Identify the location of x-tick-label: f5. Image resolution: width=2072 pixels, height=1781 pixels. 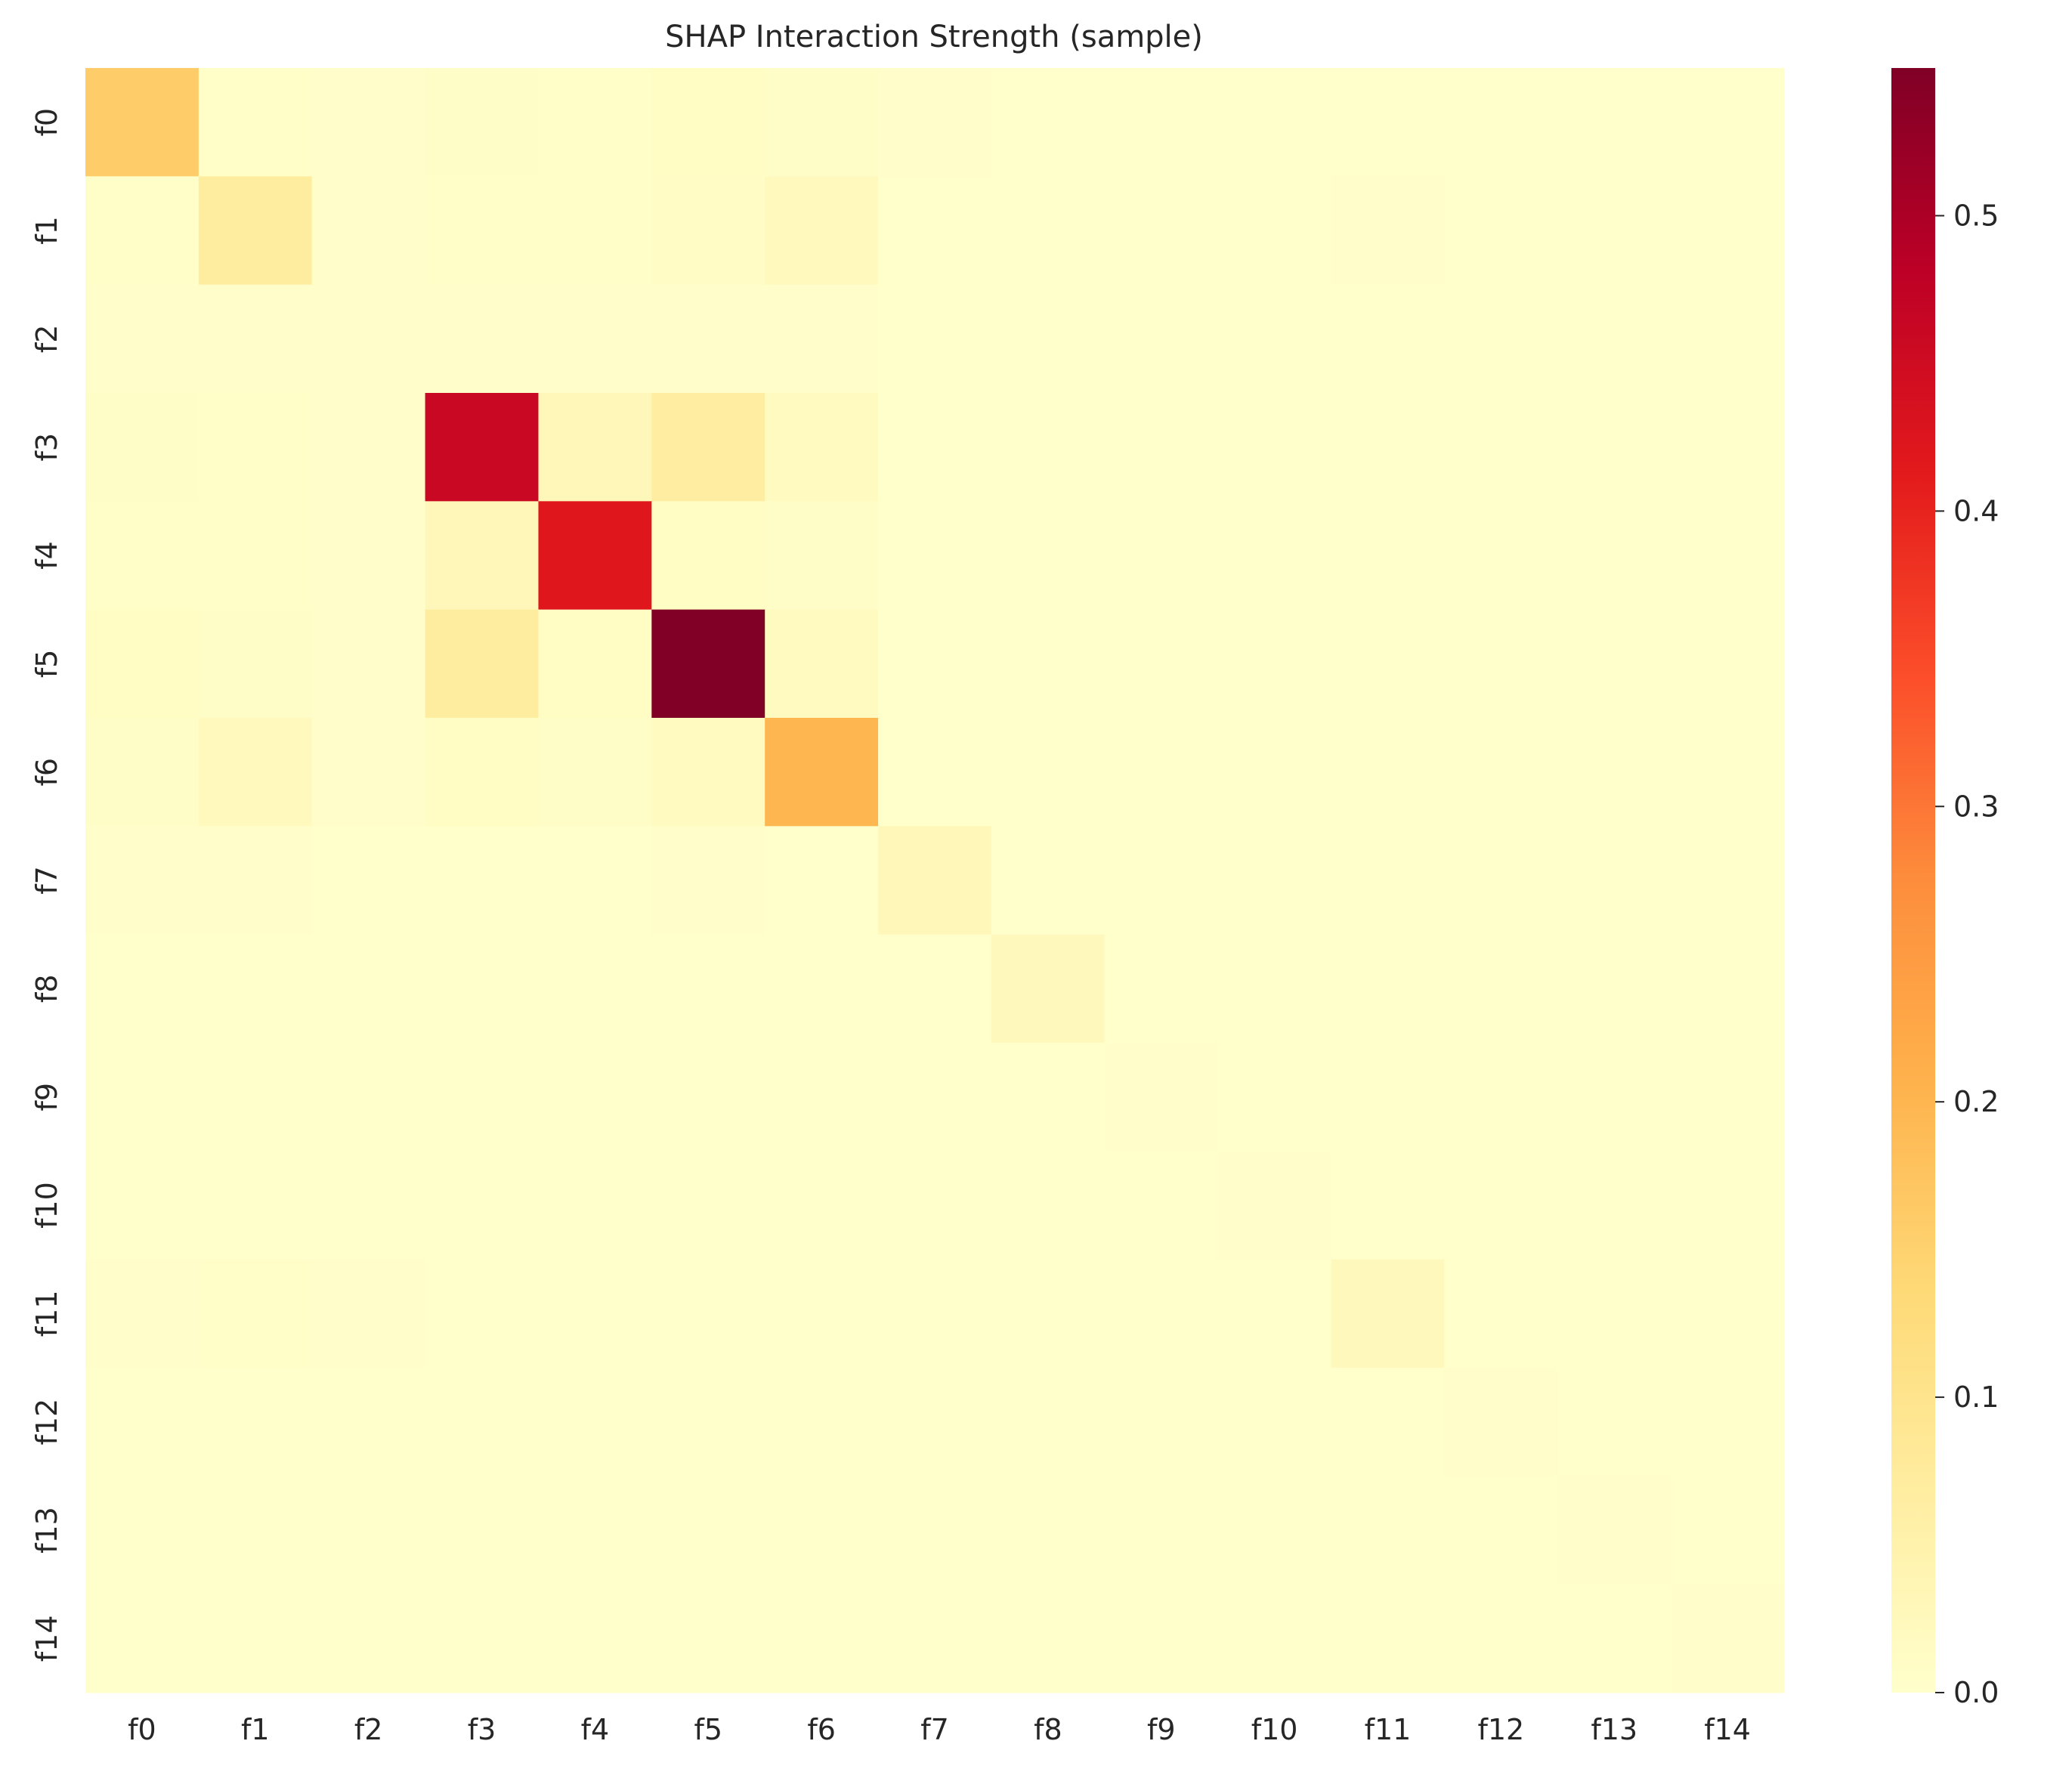
(708, 1729).